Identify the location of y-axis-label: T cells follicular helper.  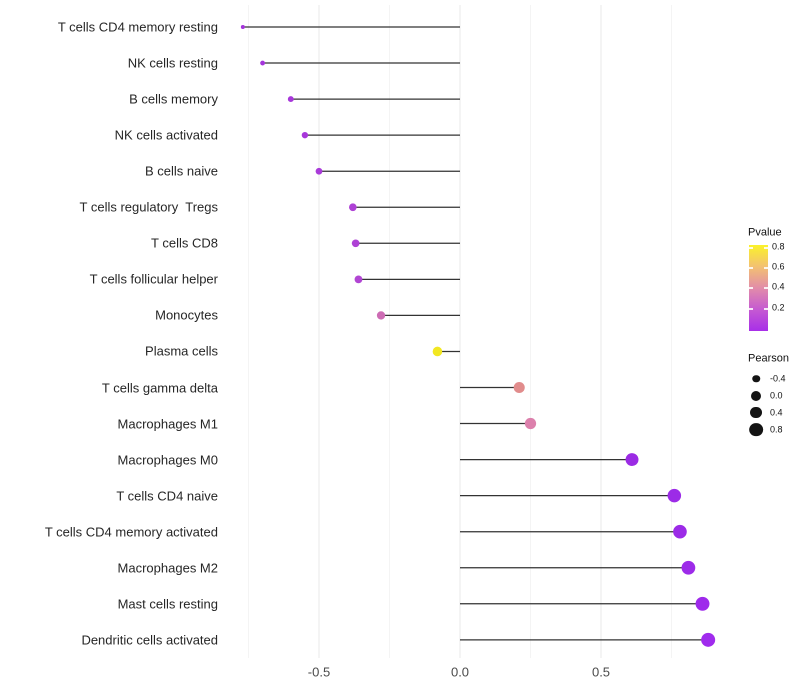
(153, 279).